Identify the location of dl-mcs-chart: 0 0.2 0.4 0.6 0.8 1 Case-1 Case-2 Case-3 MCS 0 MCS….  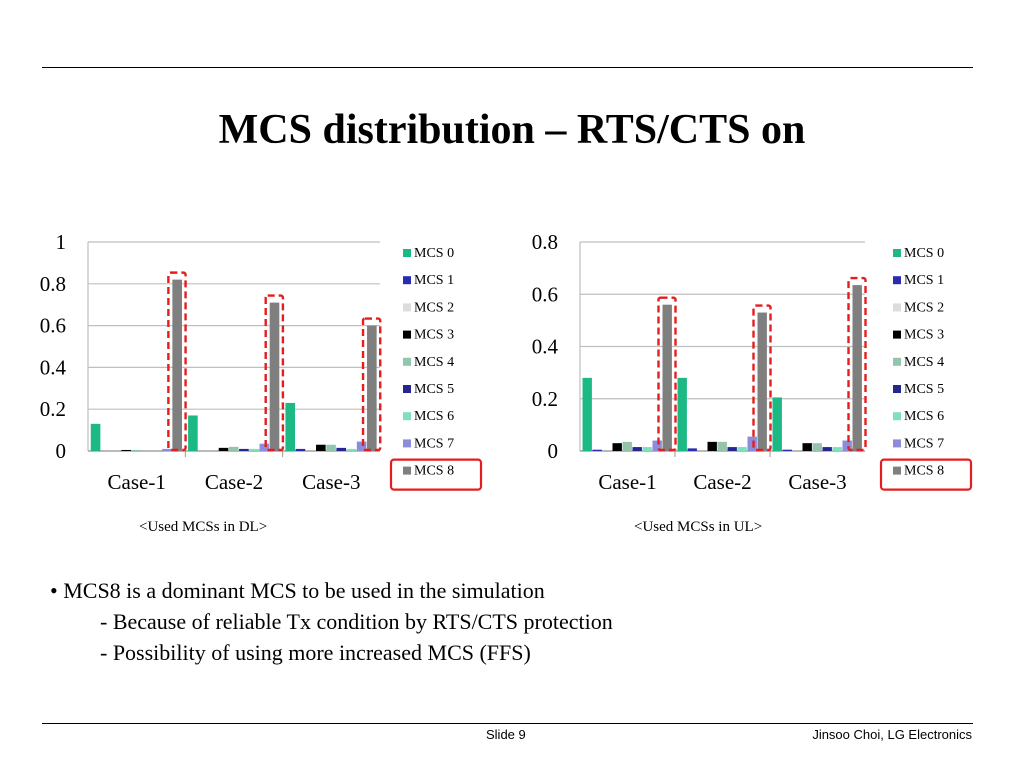
(261, 362).